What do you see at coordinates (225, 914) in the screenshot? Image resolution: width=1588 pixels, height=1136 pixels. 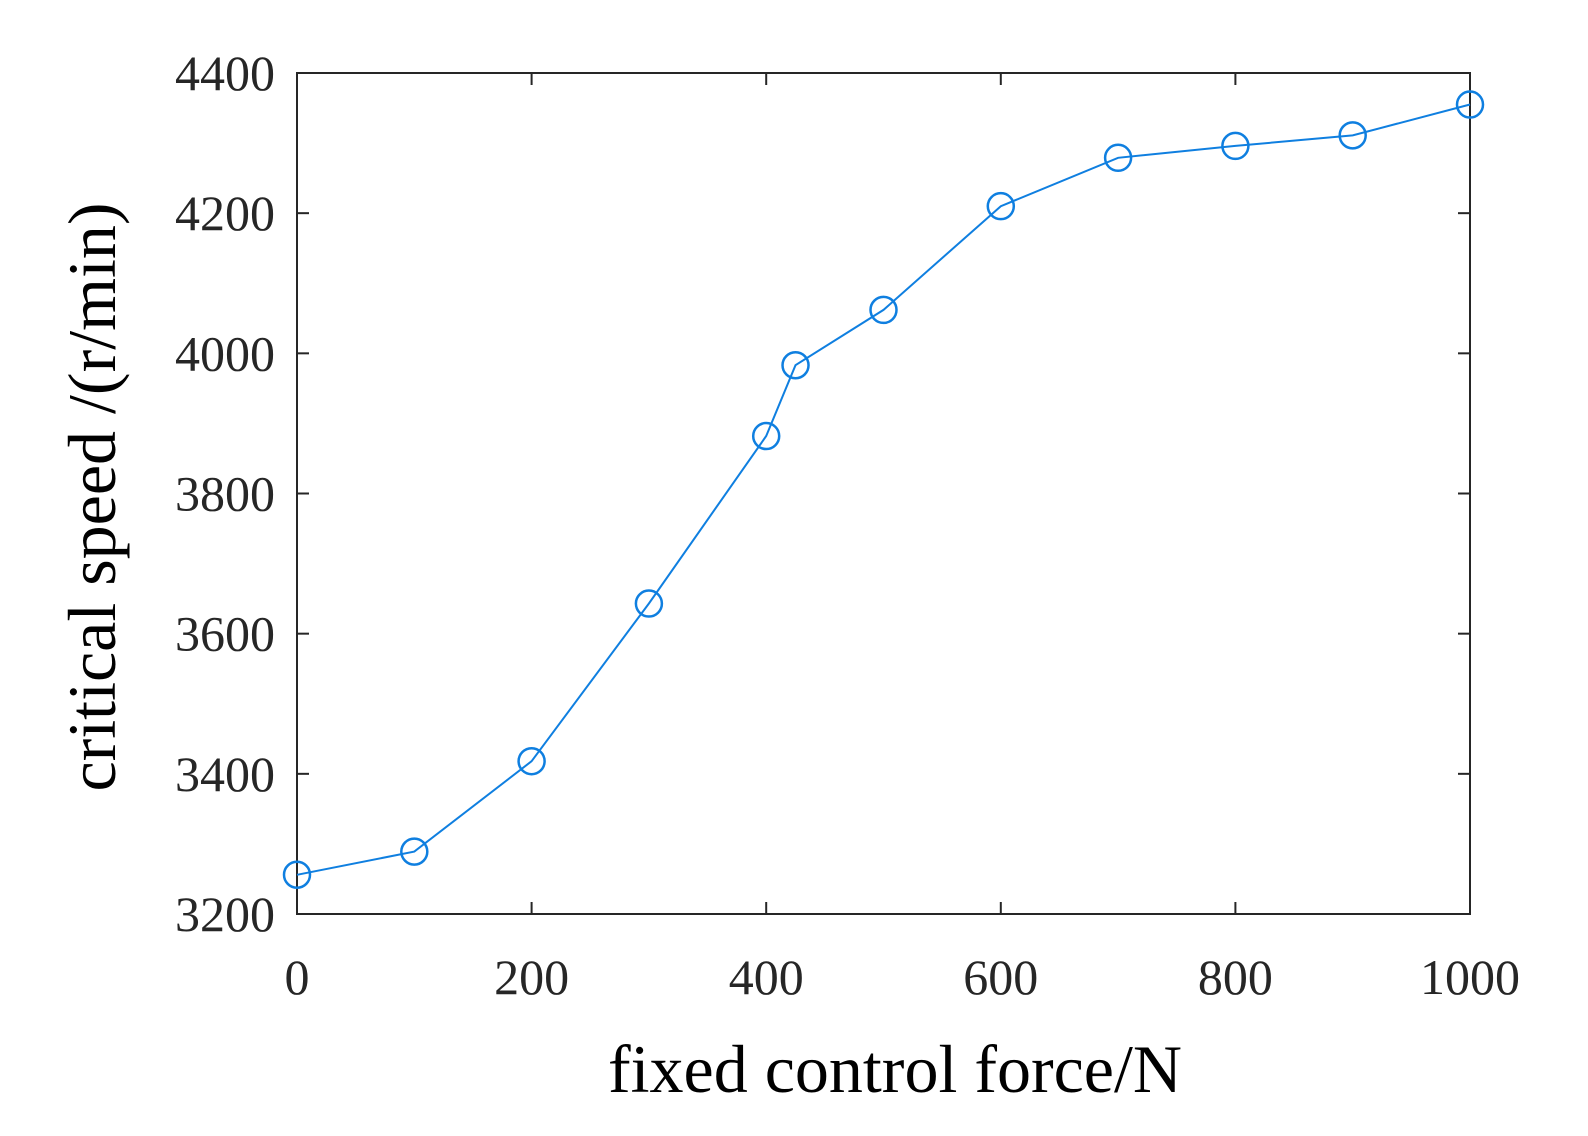 I see `y-tick-label: 3200` at bounding box center [225, 914].